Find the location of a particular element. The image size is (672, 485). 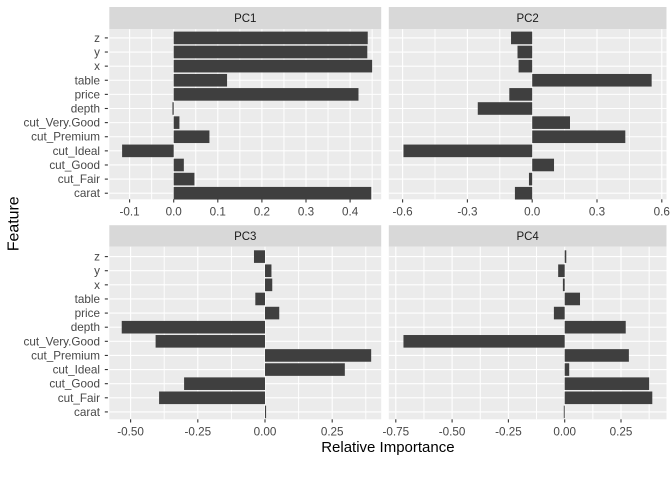

svg-text: -0.75 is located at coordinates (395, 431).